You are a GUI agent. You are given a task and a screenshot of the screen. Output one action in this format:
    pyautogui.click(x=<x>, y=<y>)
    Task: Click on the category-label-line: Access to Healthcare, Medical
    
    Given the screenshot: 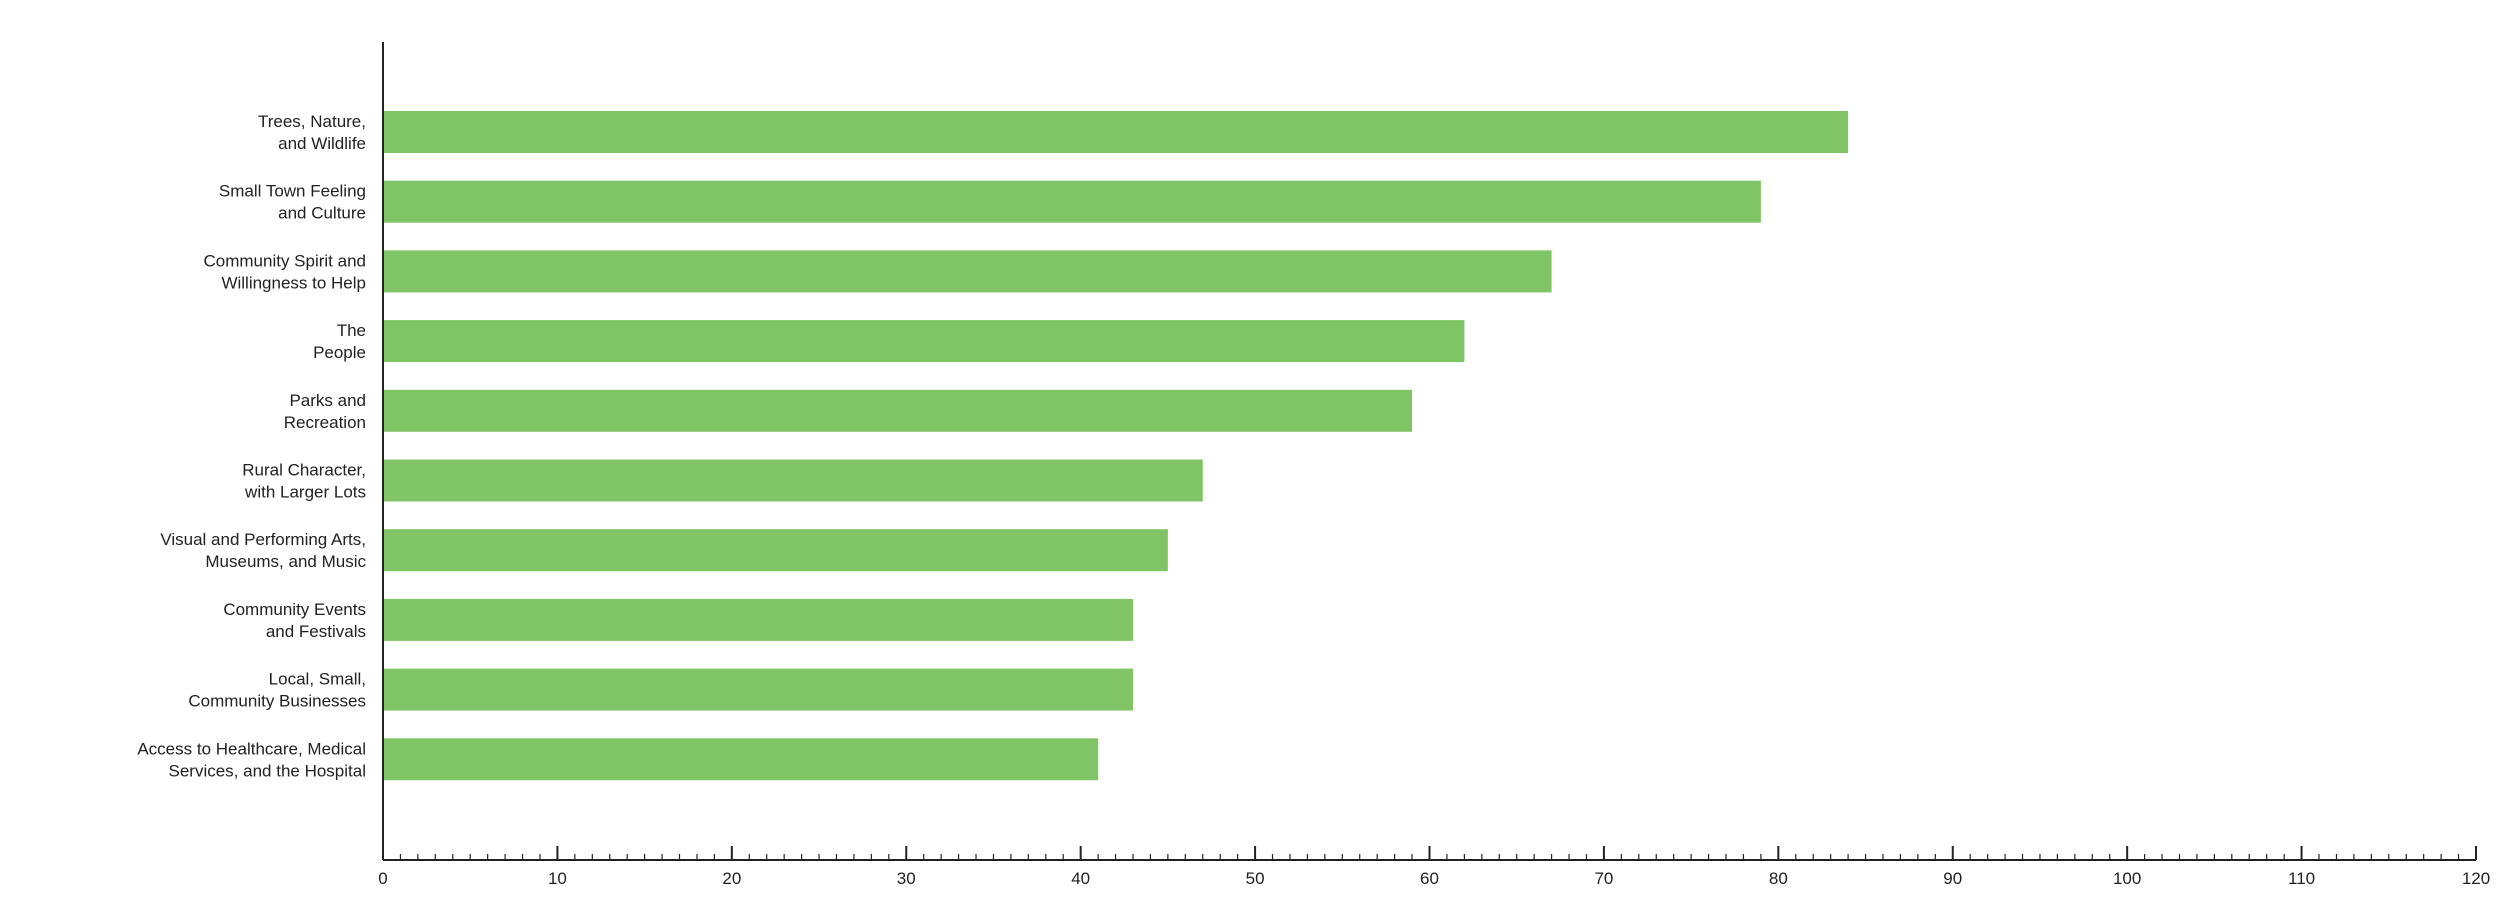 What is the action you would take?
    pyautogui.click(x=251, y=748)
    